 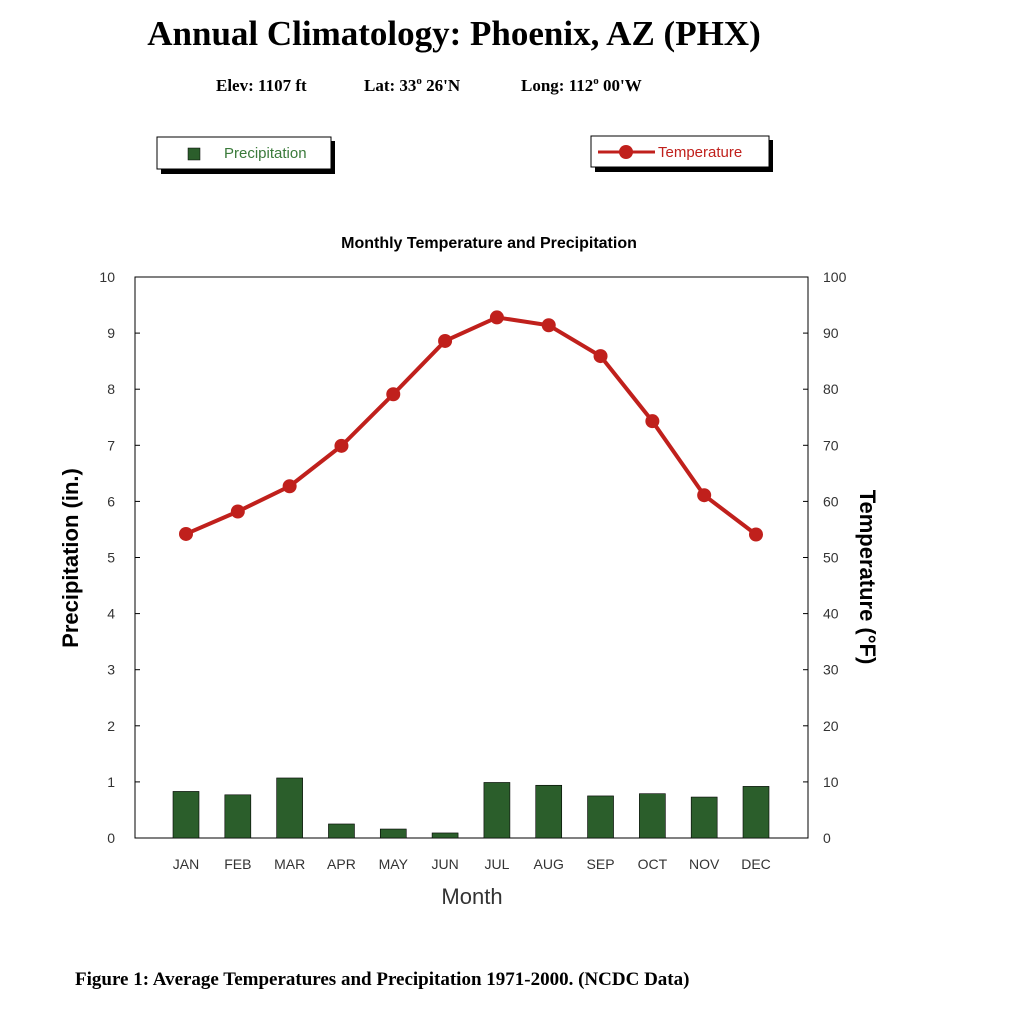 I want to click on x-tick-label: FEB, so click(x=237, y=864).